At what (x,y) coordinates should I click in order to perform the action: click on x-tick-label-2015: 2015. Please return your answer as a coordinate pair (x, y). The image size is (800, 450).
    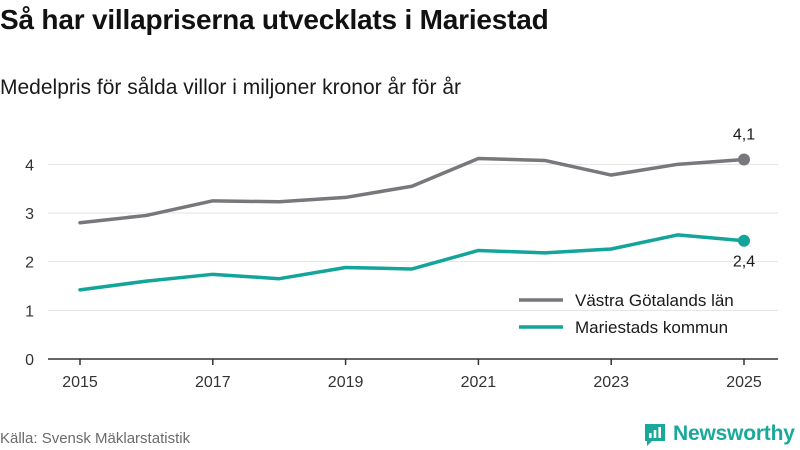
    Looking at the image, I should click on (80, 382).